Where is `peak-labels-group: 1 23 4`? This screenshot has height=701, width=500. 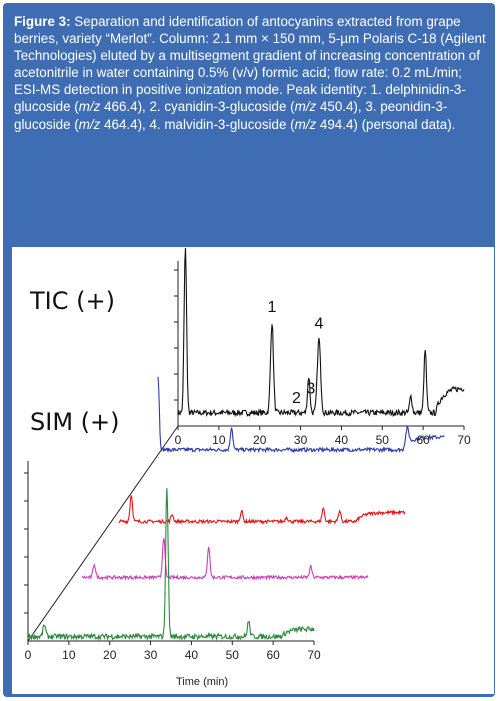
peak-labels-group: 1 23 4 is located at coordinates (296, 353).